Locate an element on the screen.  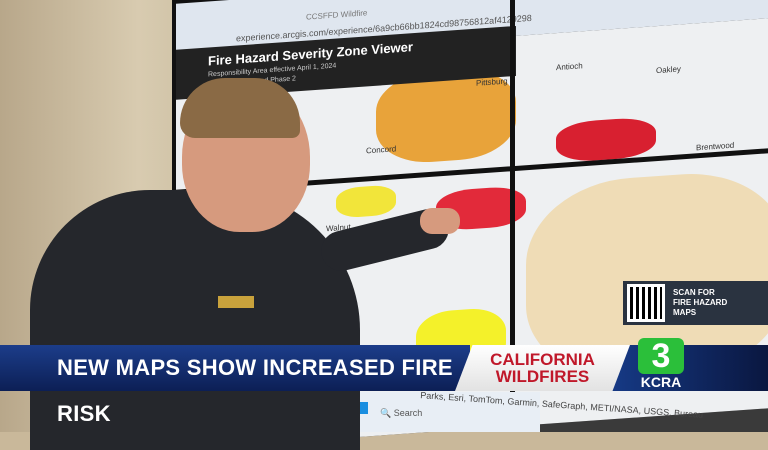
taskbar is located at coordinates (440, 412).